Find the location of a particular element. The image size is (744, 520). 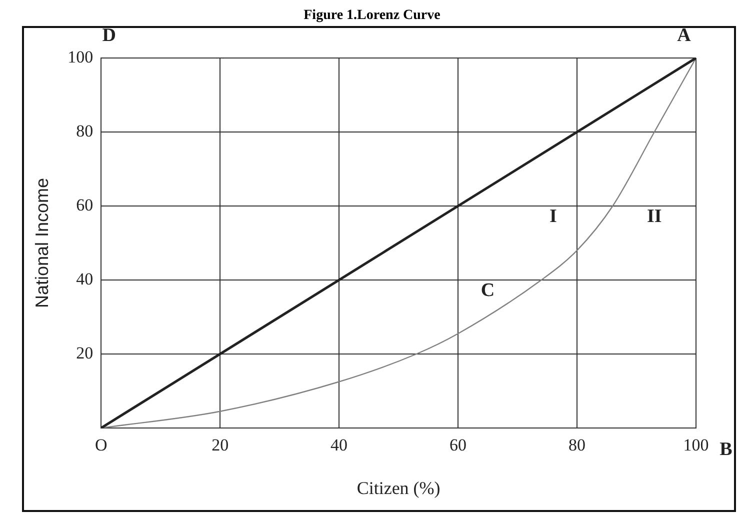

x-tick-label: O is located at coordinates (101, 445).